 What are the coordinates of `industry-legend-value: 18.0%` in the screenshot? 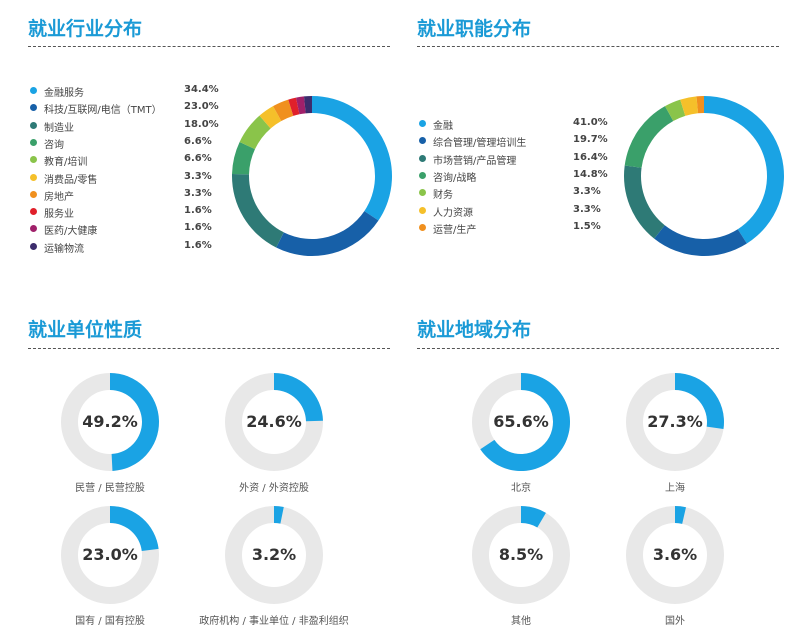 It's located at (201, 124).